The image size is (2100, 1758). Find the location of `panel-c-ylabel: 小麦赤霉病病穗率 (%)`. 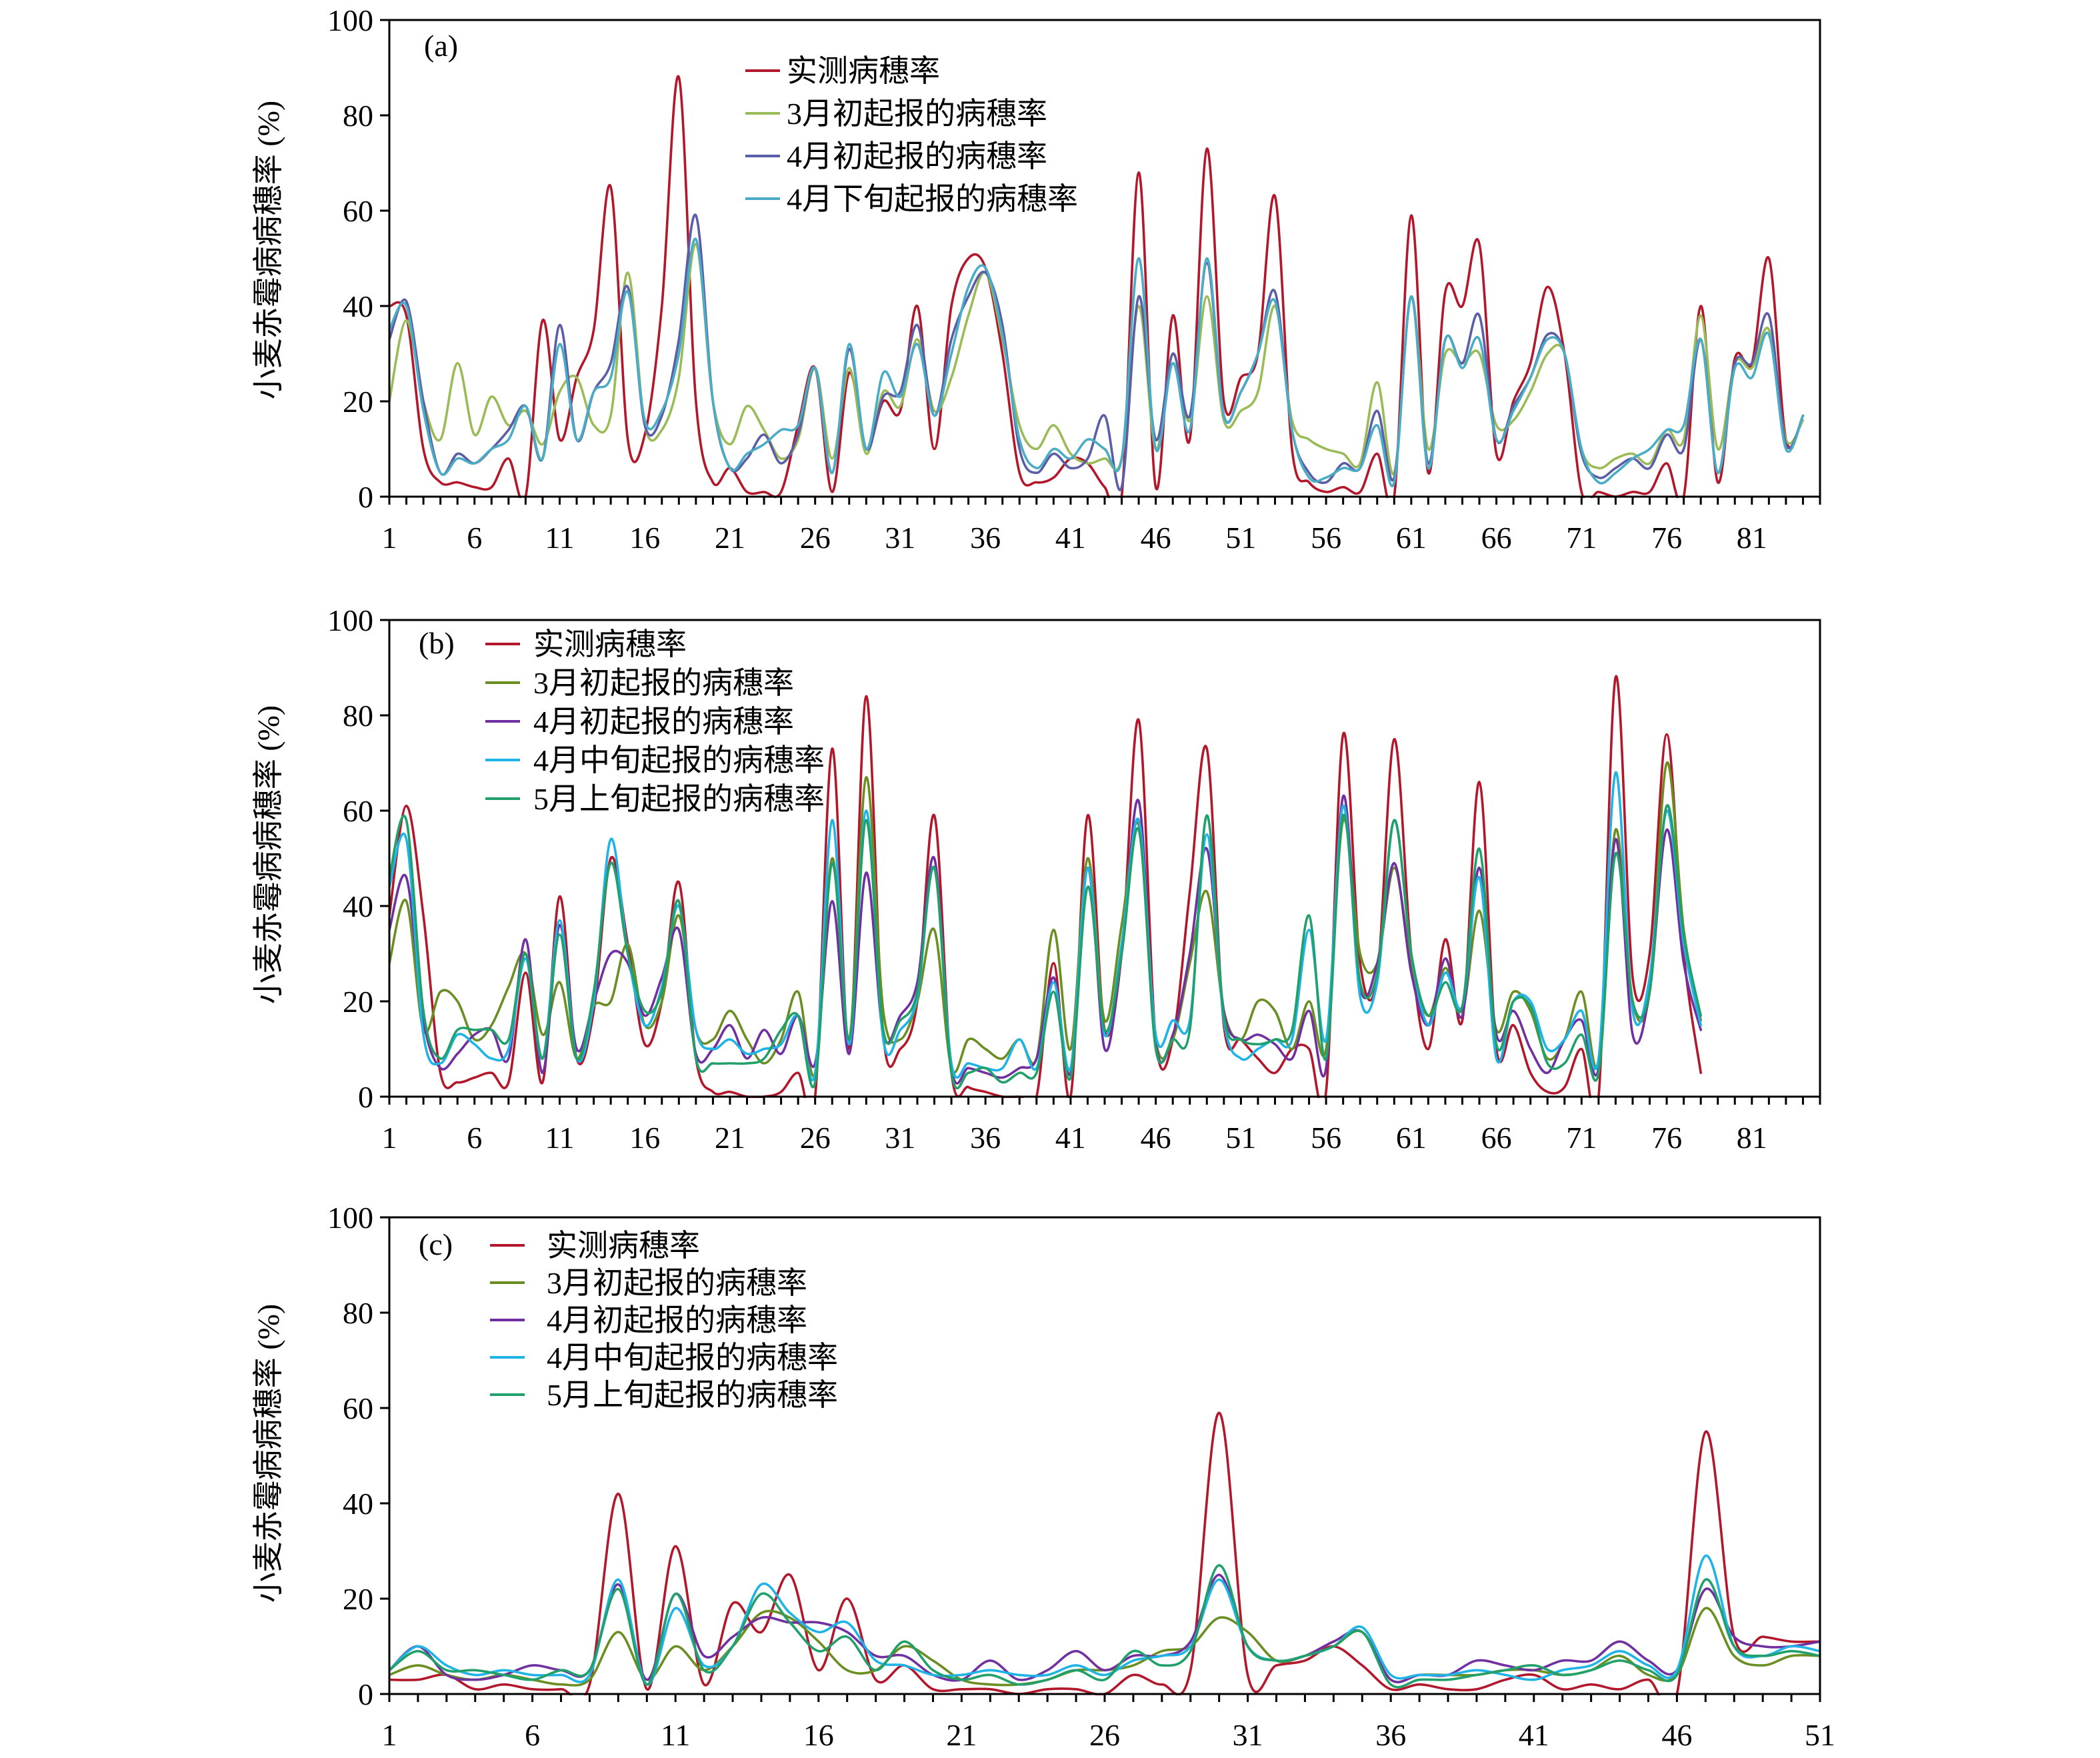

panel-c-ylabel: 小麦赤霉病病穗率 (%) is located at coordinates (268, 1453).